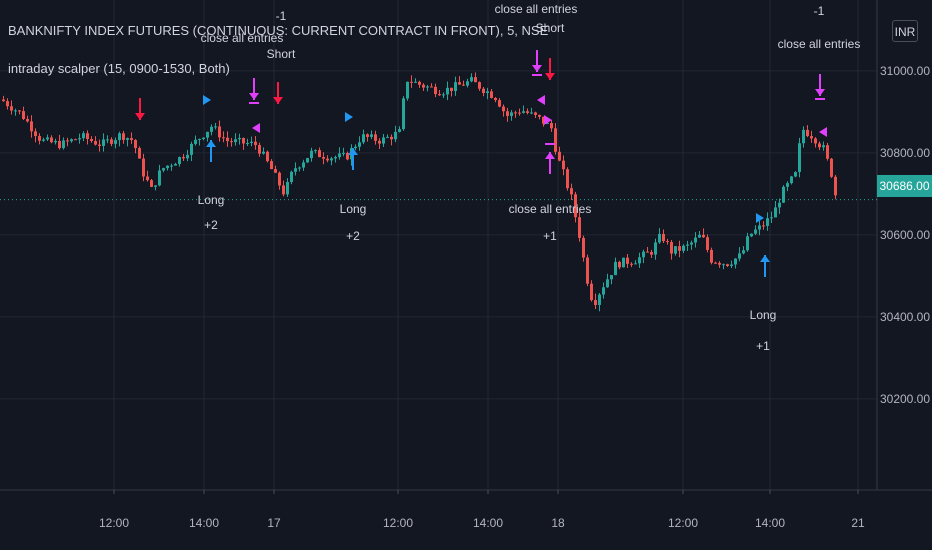 The image size is (932, 550). Describe the element at coordinates (353, 236) in the screenshot. I see `signal-label: +2` at that location.